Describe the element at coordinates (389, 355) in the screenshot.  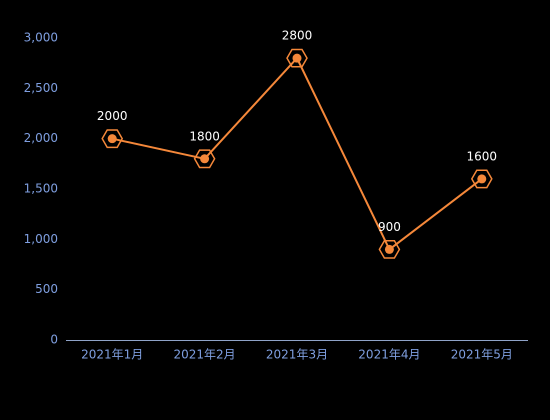
I see `x-tick-label: 2021年4月` at that location.